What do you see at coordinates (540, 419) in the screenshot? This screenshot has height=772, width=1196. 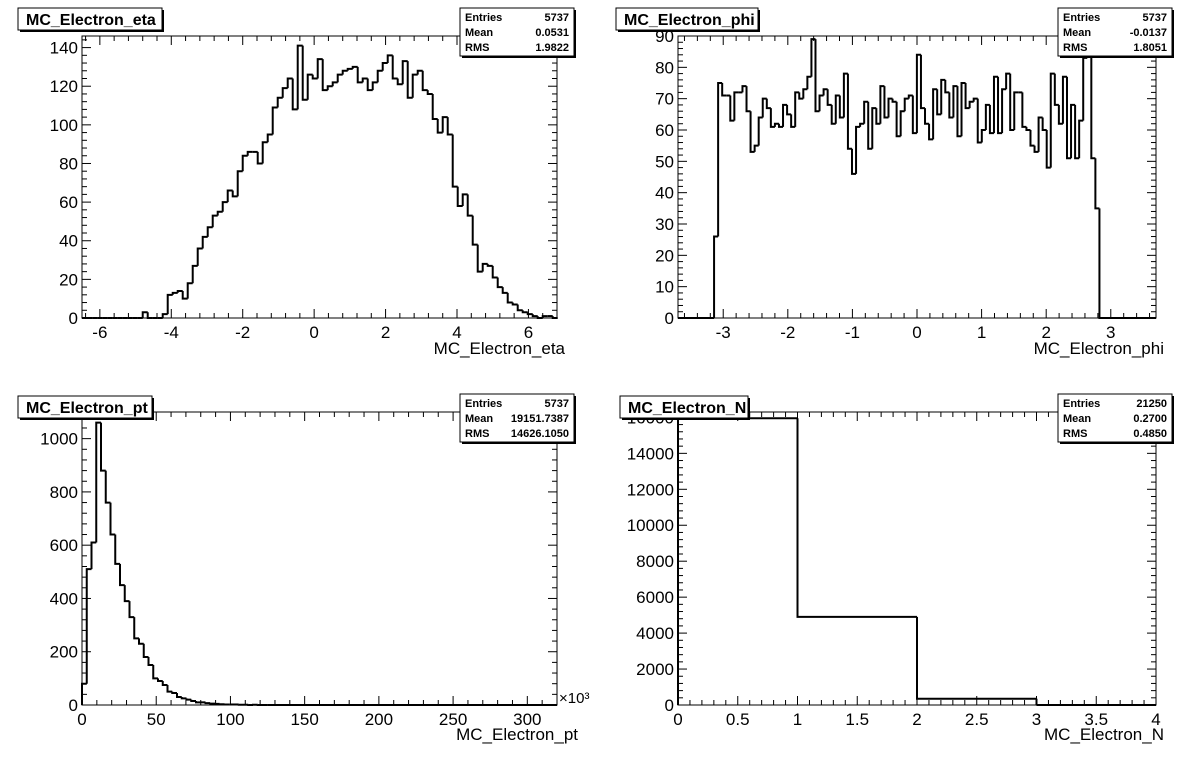 I see `stats-value: 19151.7387` at bounding box center [540, 419].